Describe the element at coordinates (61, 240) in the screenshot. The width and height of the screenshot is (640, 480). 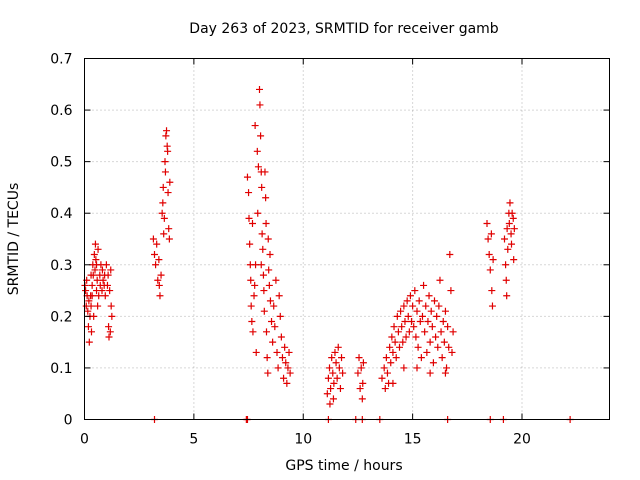
I see `y-tick-labels: 0 0.1 0.2 0.3 0.4 0.5 0.6 0.7` at that location.